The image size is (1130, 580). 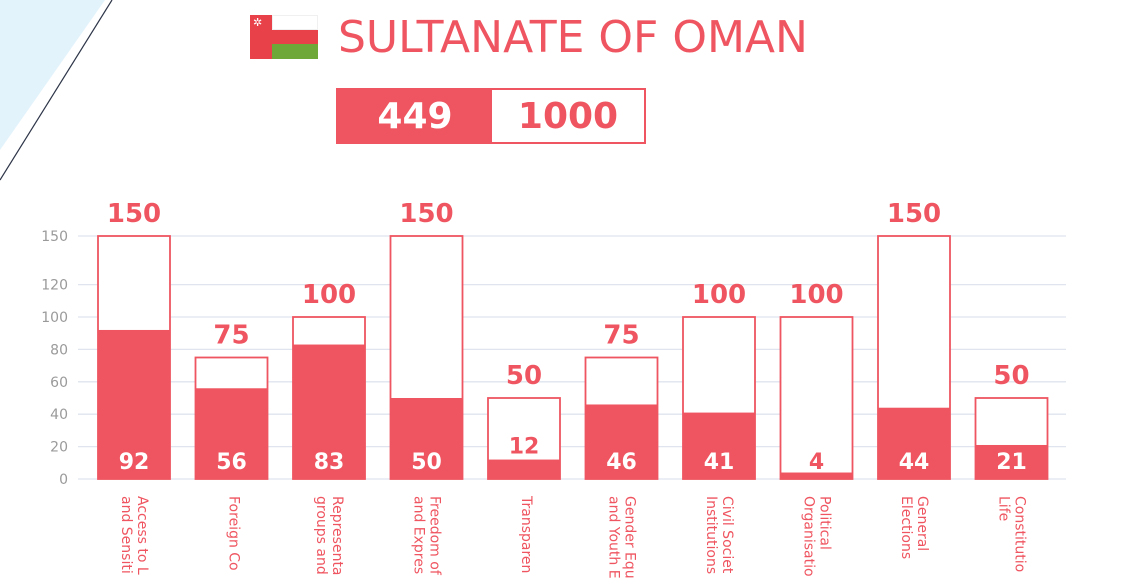 I want to click on y-tick-label: 80, so click(x=59, y=350).